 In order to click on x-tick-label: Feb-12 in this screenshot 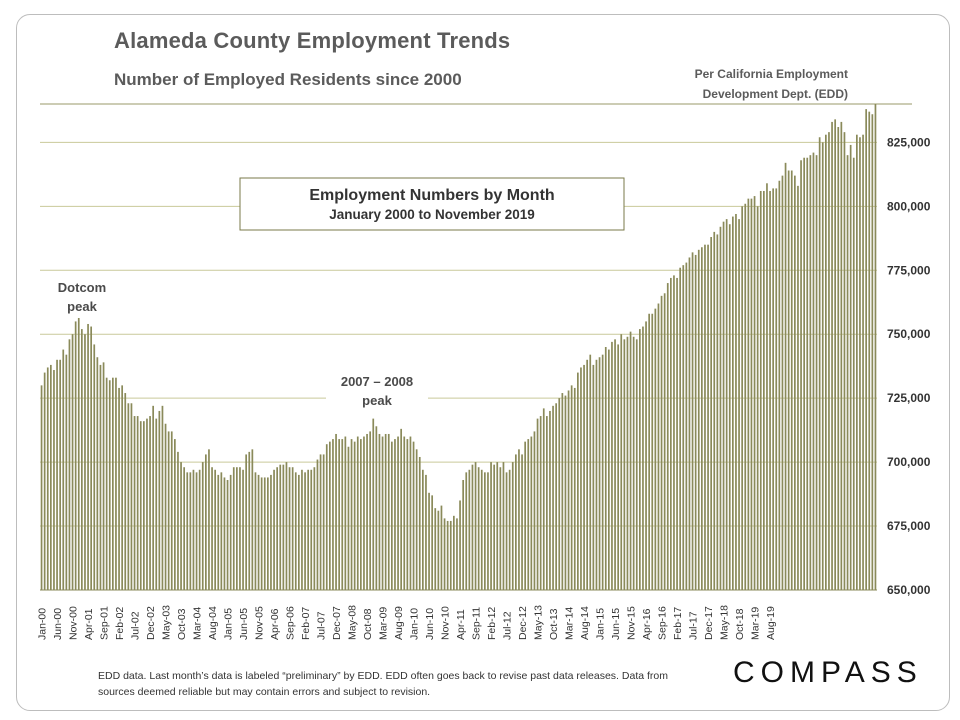, I will do `click(492, 623)`.